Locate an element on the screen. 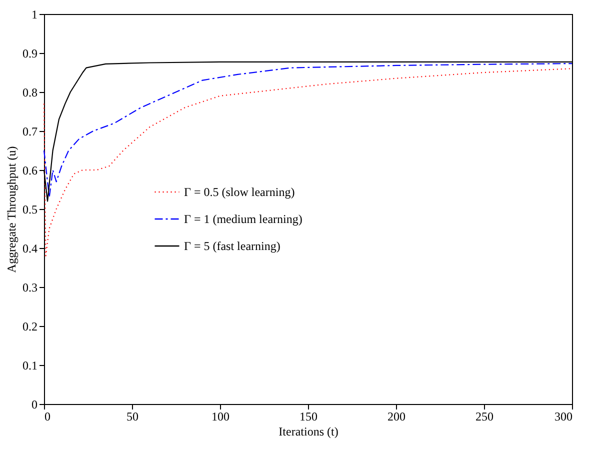 The height and width of the screenshot is (460, 607). x-tick-label: 300 is located at coordinates (563, 417).